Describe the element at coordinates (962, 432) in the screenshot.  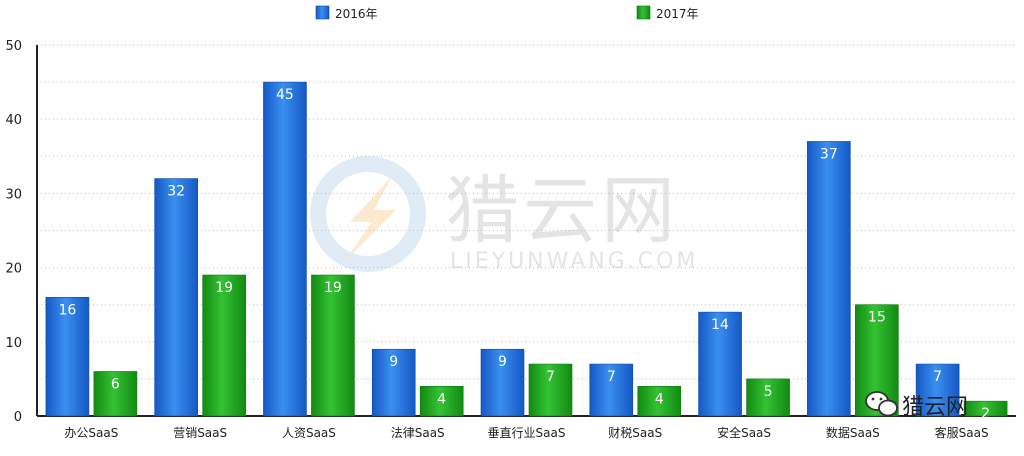
I see `x-tick-label: 客服SaaS` at that location.